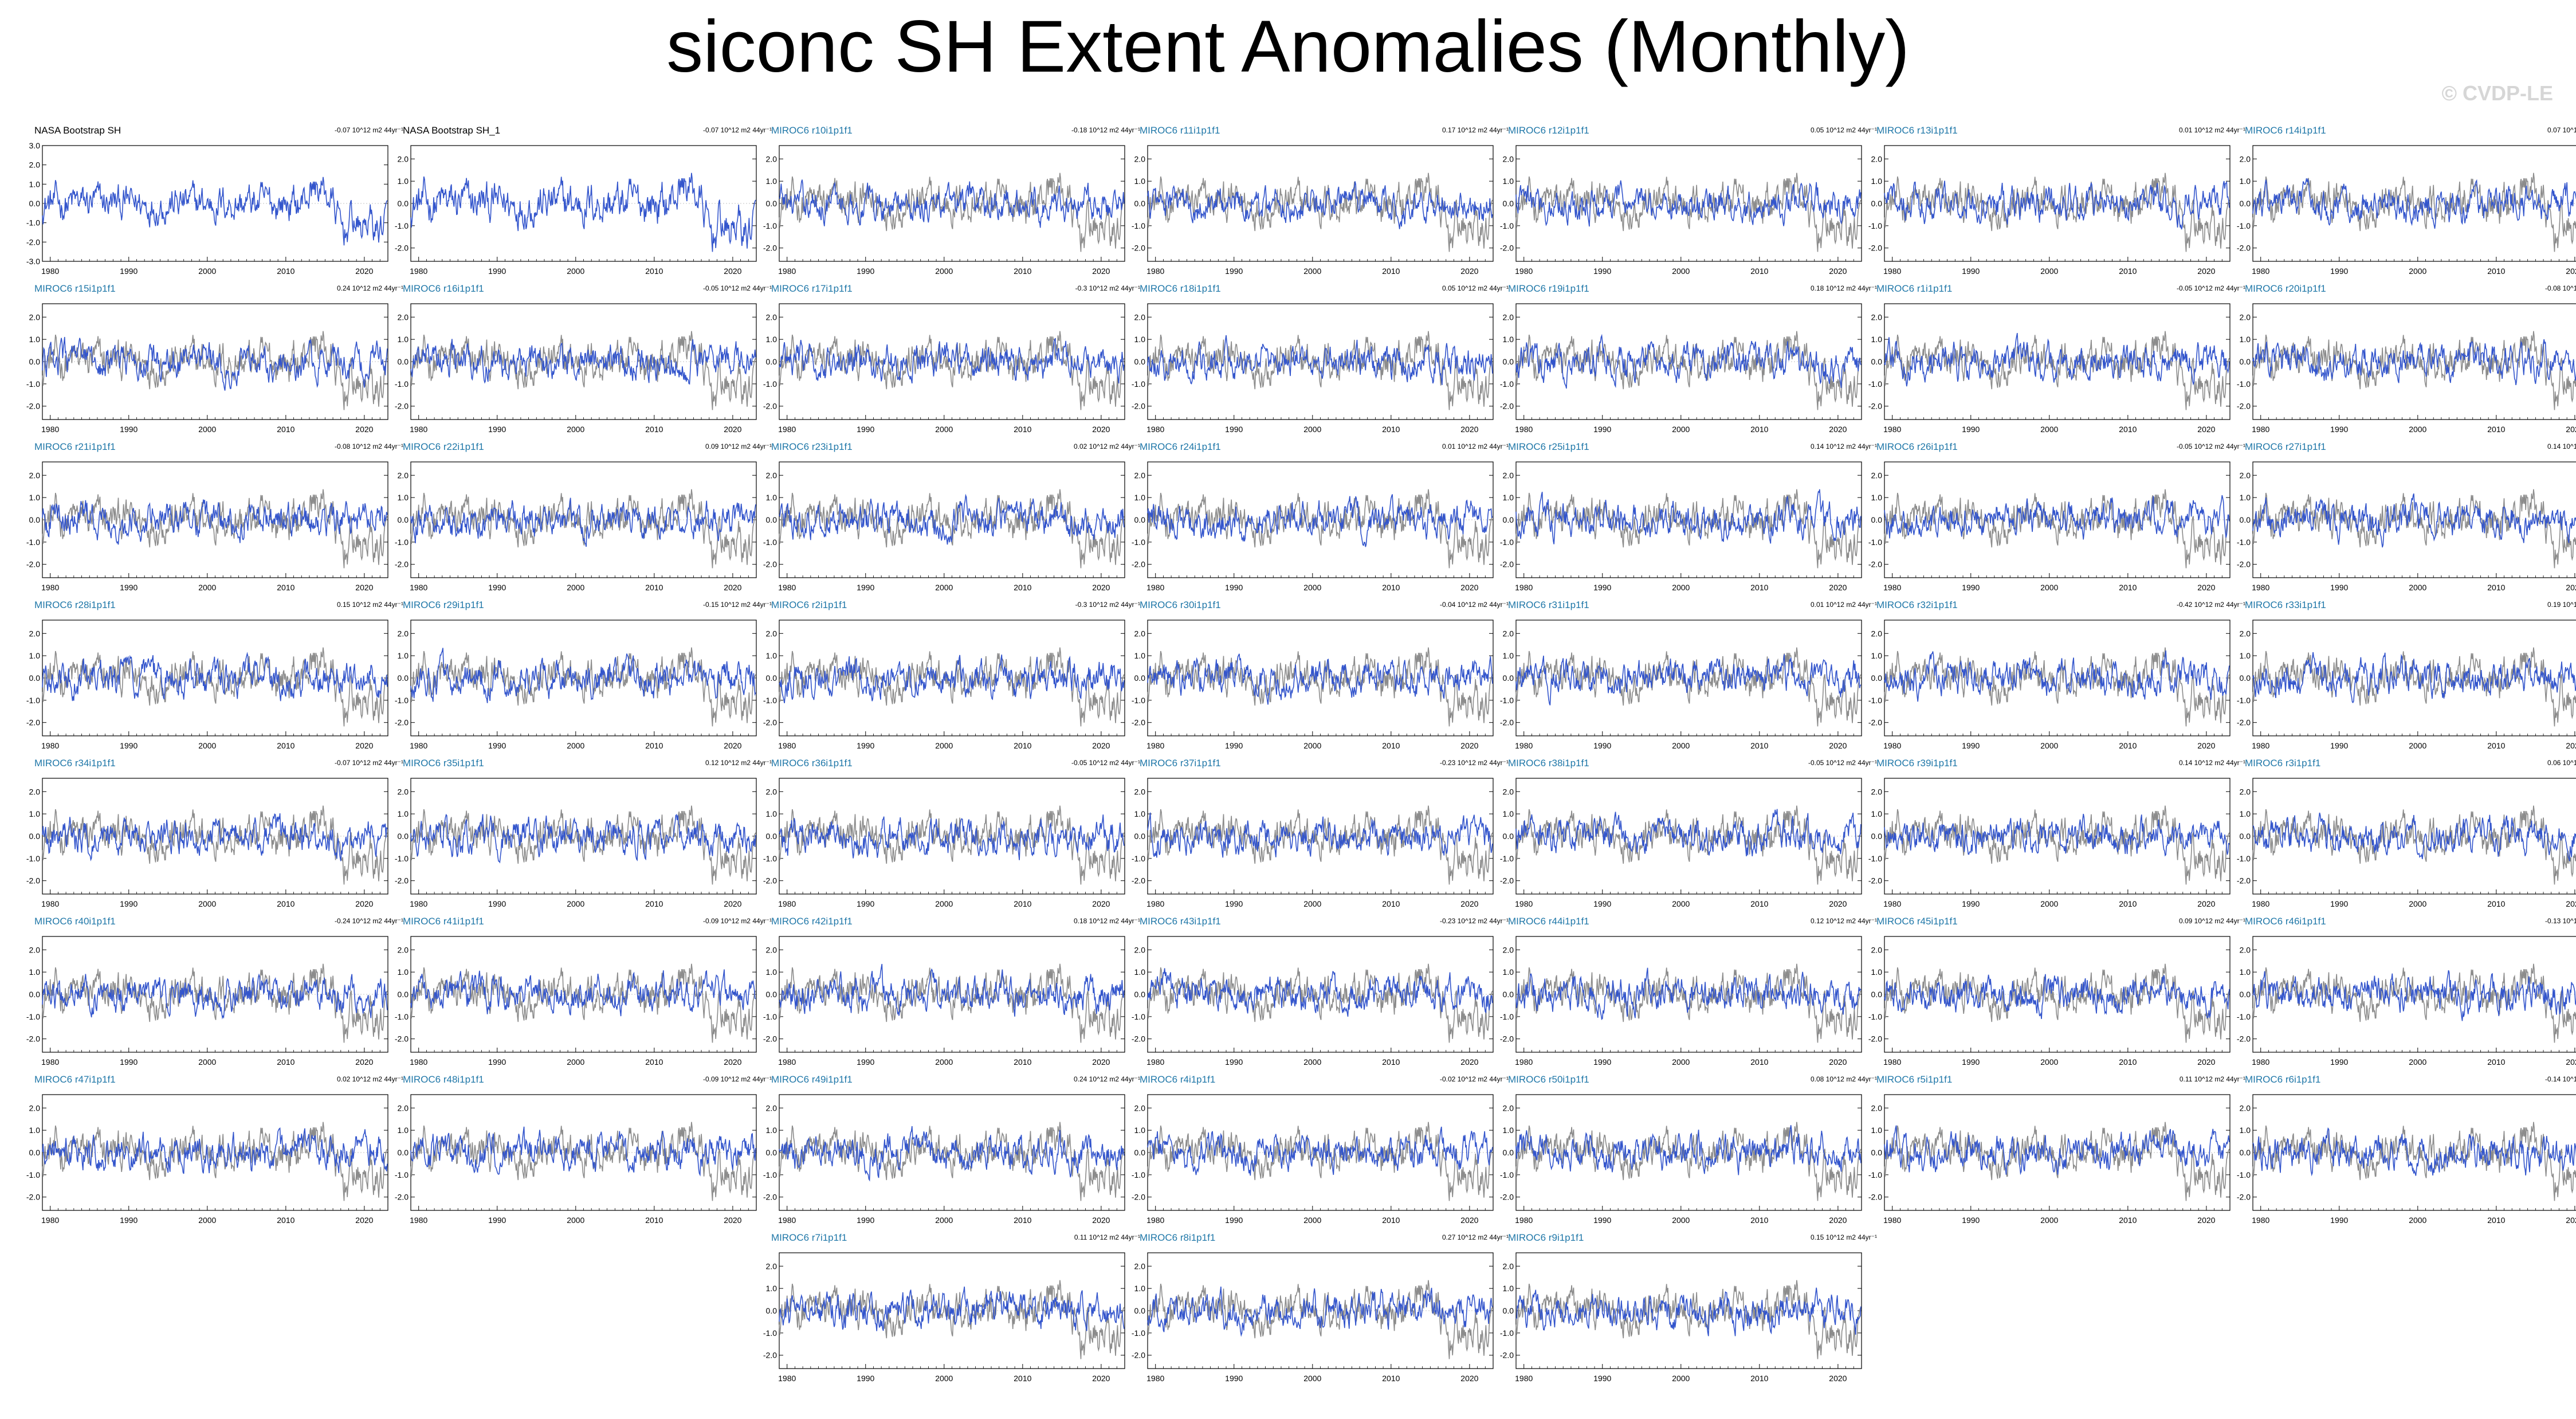  I want to click on panel-title: MIROC6 r23i1p1f1, so click(812, 446).